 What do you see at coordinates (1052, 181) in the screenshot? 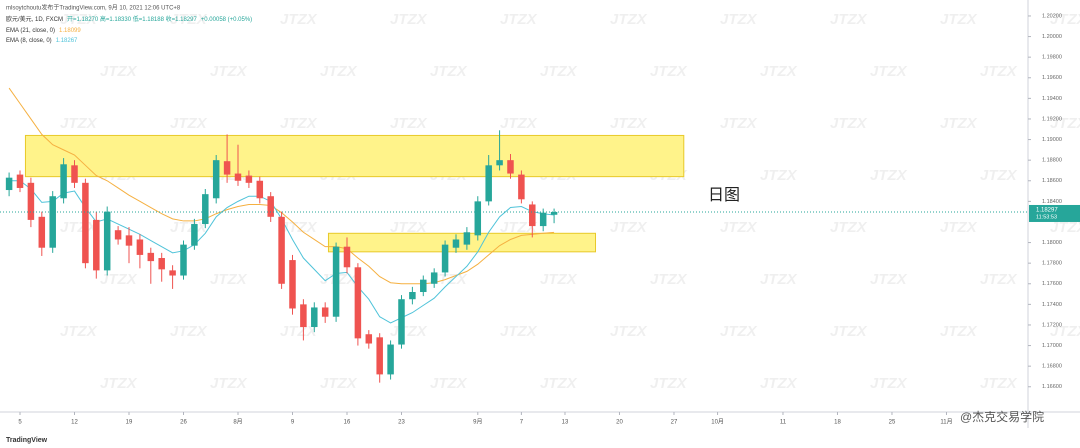
I see `y-tick-label: 1.18600` at bounding box center [1052, 181].